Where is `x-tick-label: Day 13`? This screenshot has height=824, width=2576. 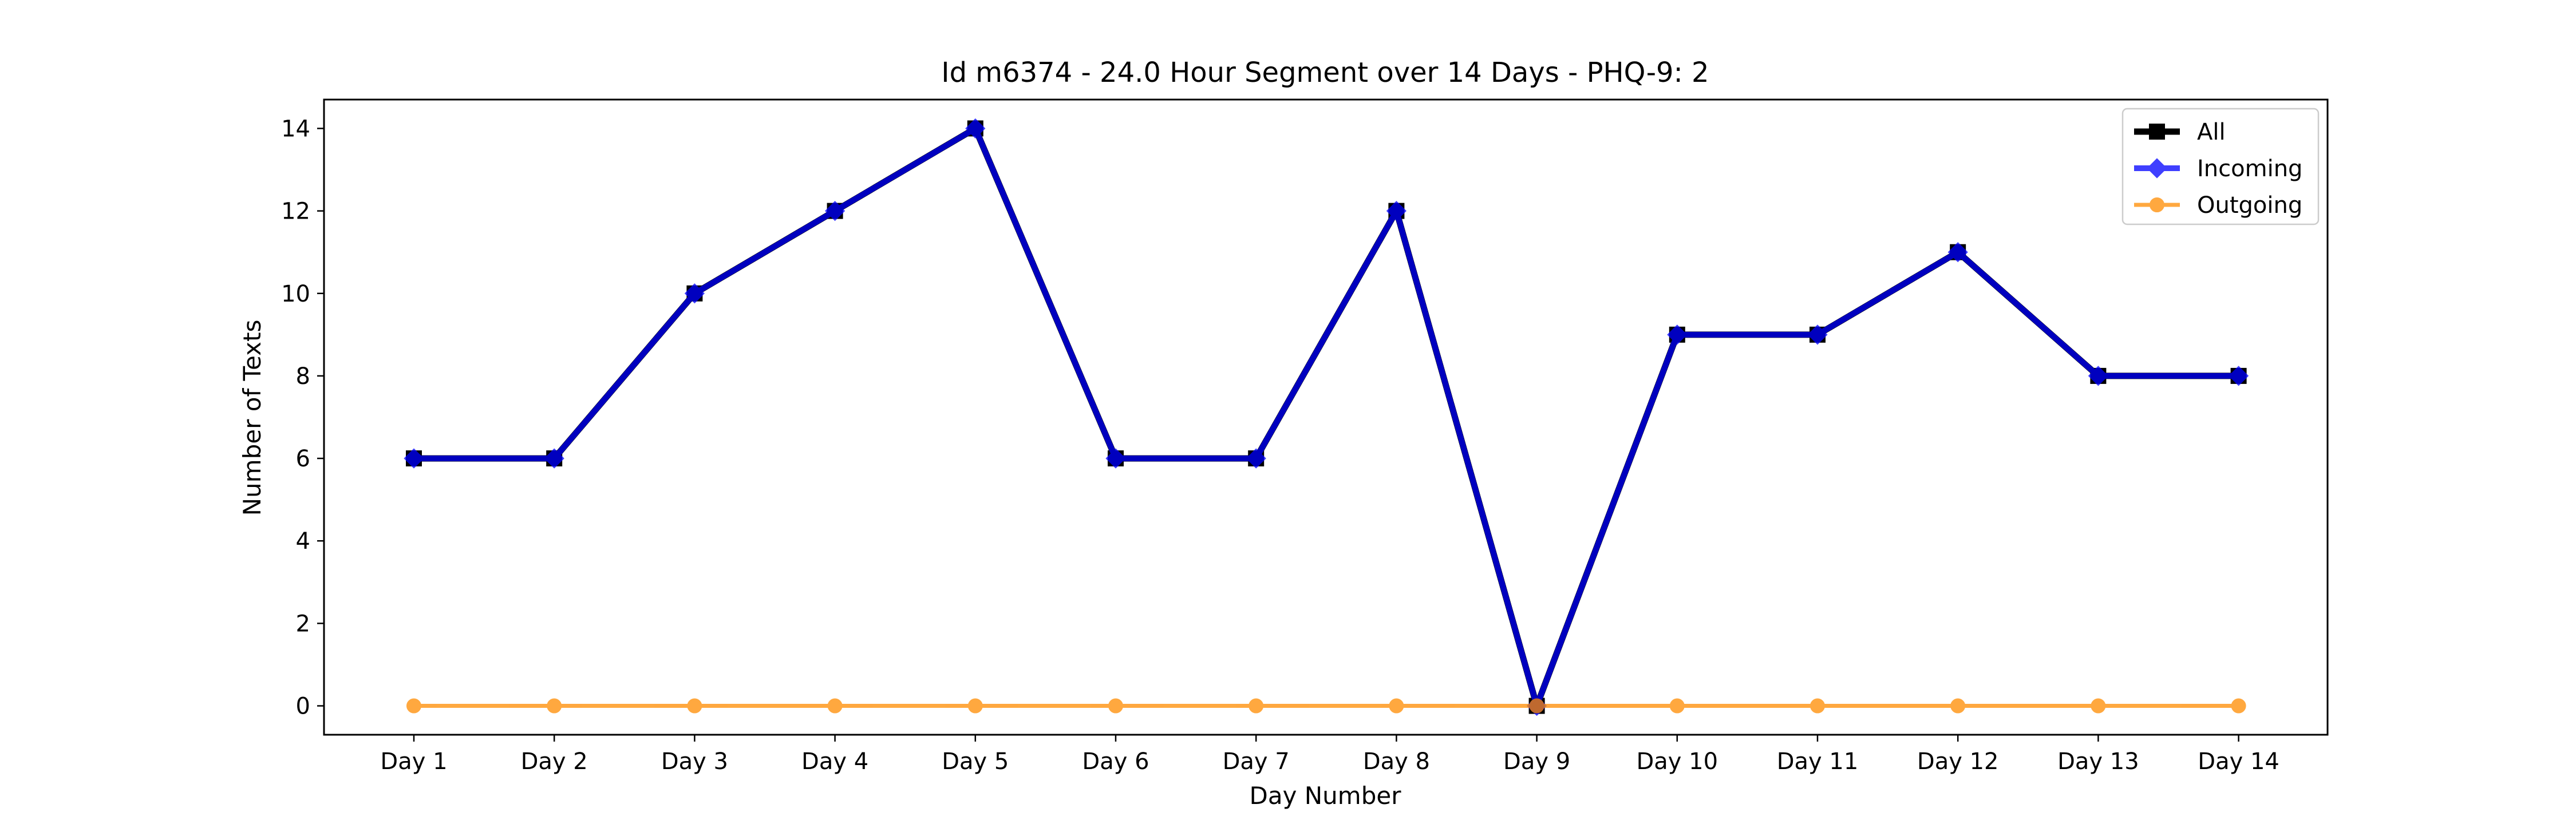 x-tick-label: Day 13 is located at coordinates (2098, 761).